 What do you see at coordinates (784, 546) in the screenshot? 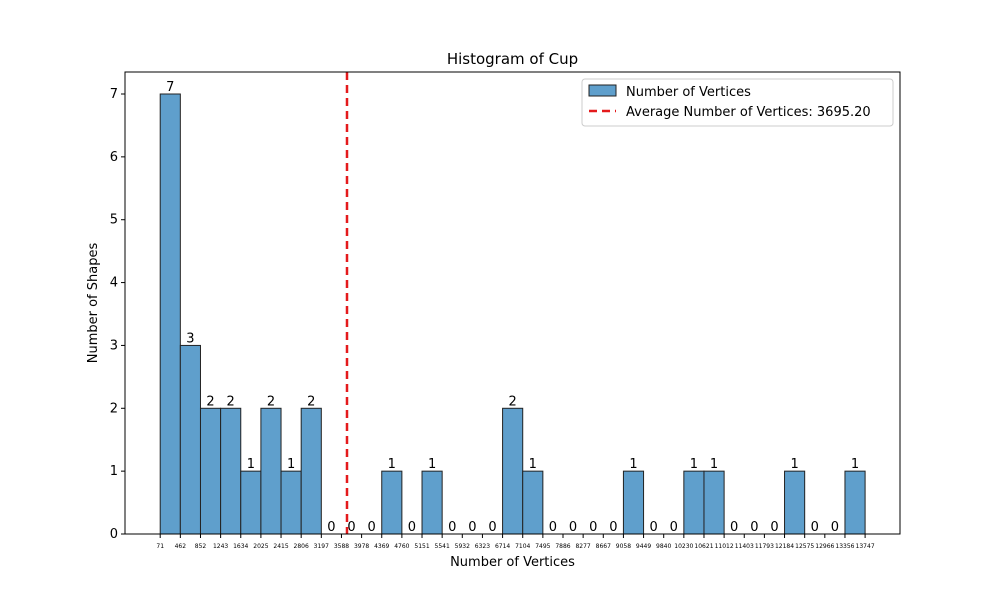
I see `x-tick-label: 12184` at bounding box center [784, 546].